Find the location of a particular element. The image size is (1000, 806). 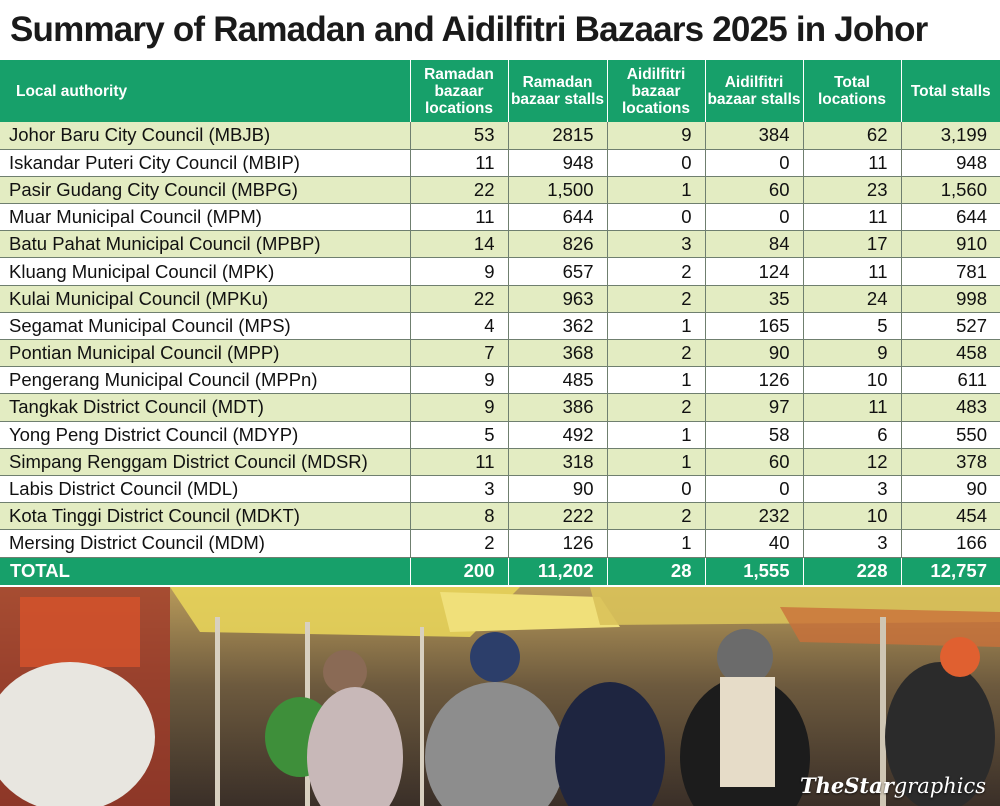

authority-name-cell: Batu Pahat Municipal Council (MPBP) is located at coordinates (205, 244).